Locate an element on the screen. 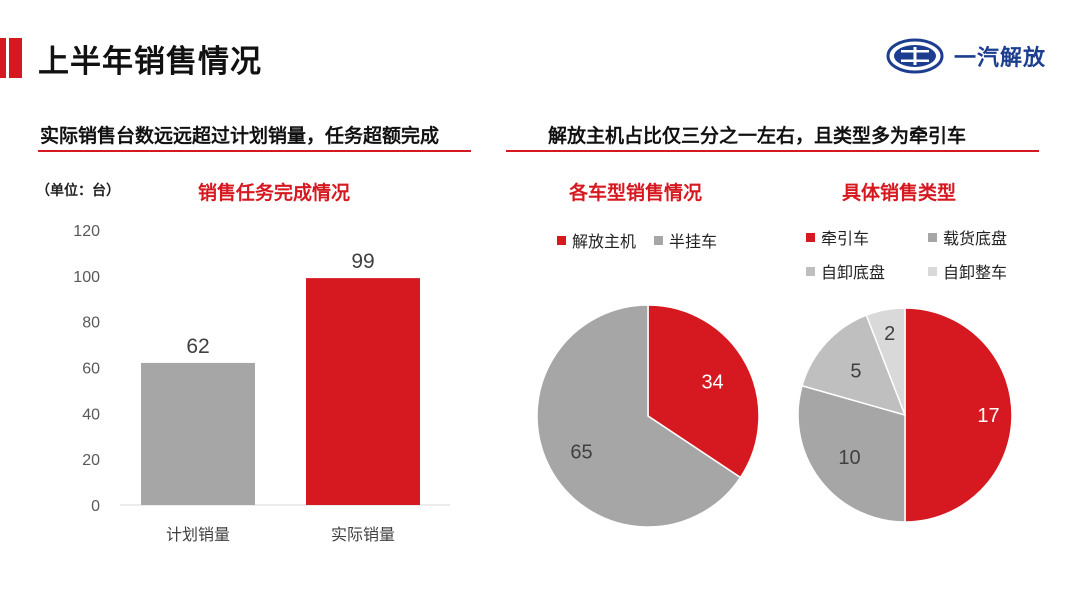 Image resolution: width=1080 pixels, height=607 pixels. legend-label: 自卸整车 is located at coordinates (975, 272).